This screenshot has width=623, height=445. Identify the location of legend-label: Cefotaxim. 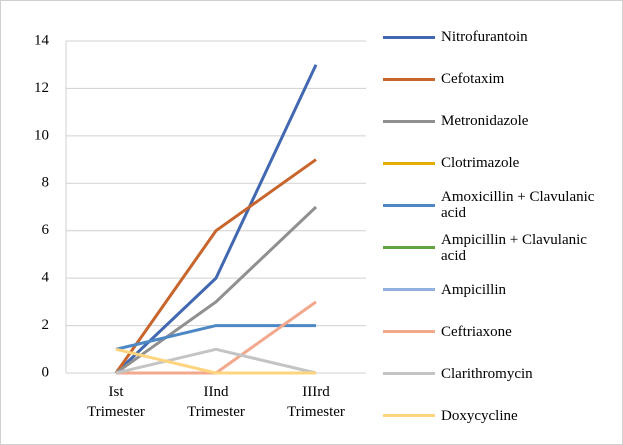
(473, 79).